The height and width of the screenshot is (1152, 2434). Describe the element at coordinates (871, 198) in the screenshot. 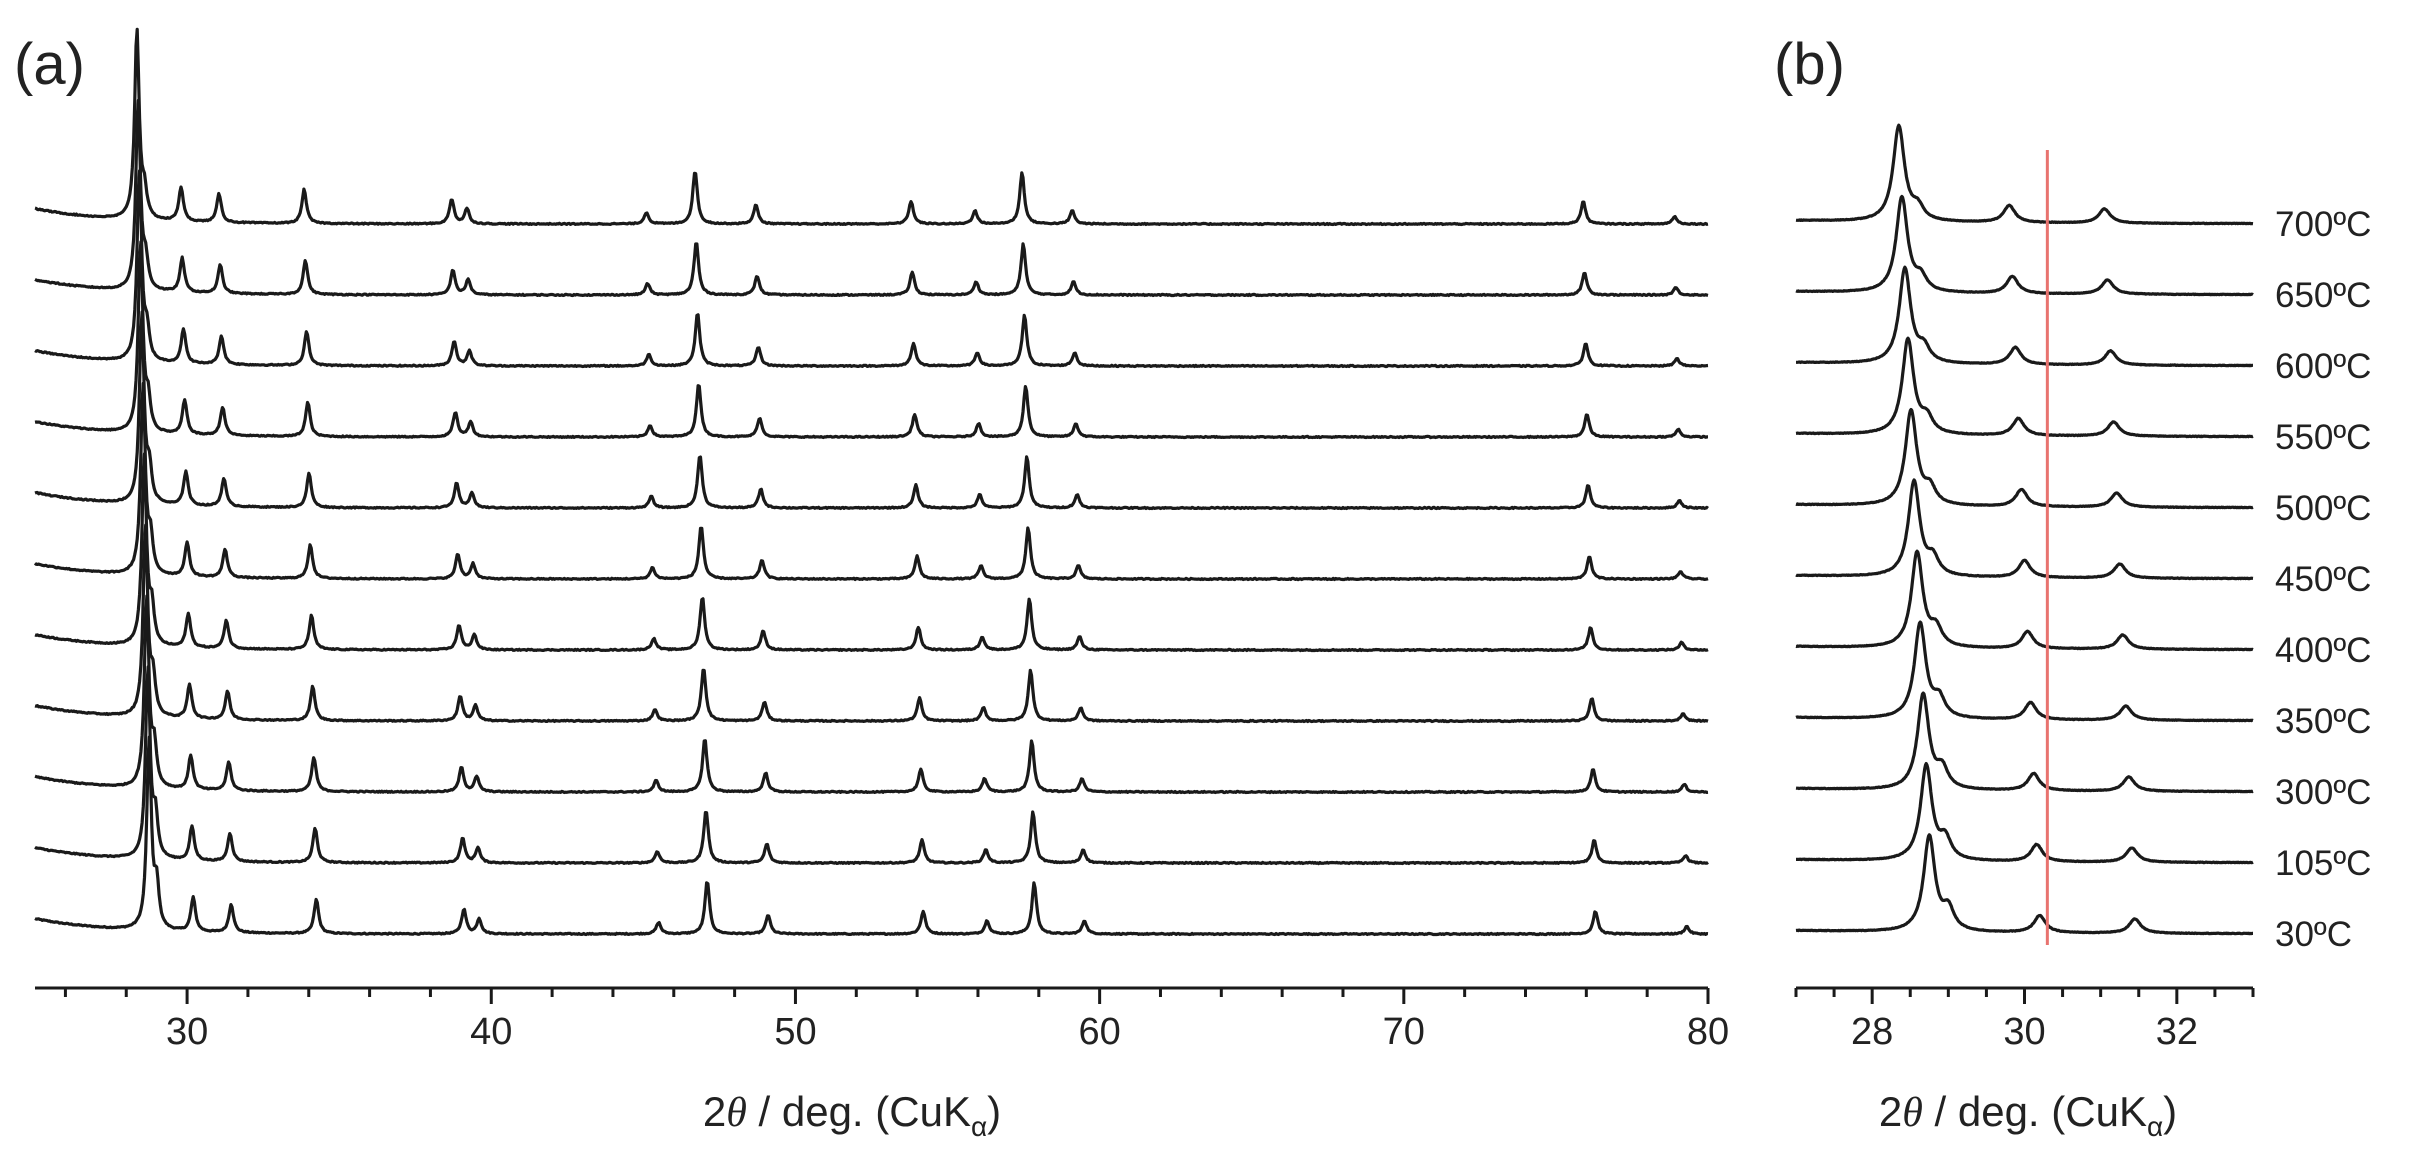

I see `trace-a-650c` at that location.